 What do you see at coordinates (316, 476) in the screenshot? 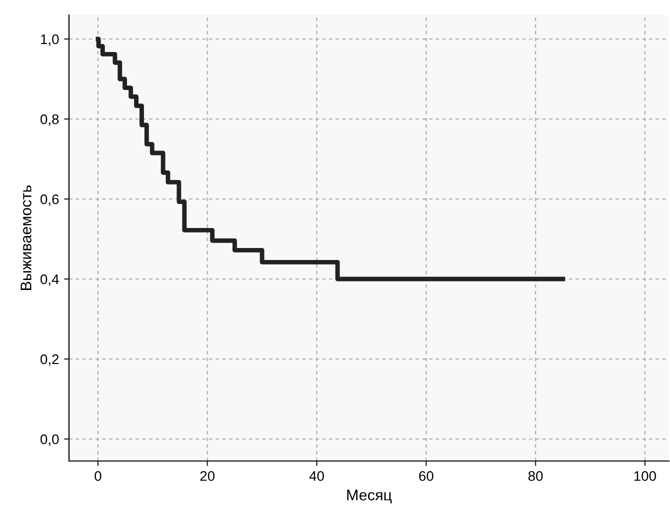
I see `x-tick-label: 40` at bounding box center [316, 476].